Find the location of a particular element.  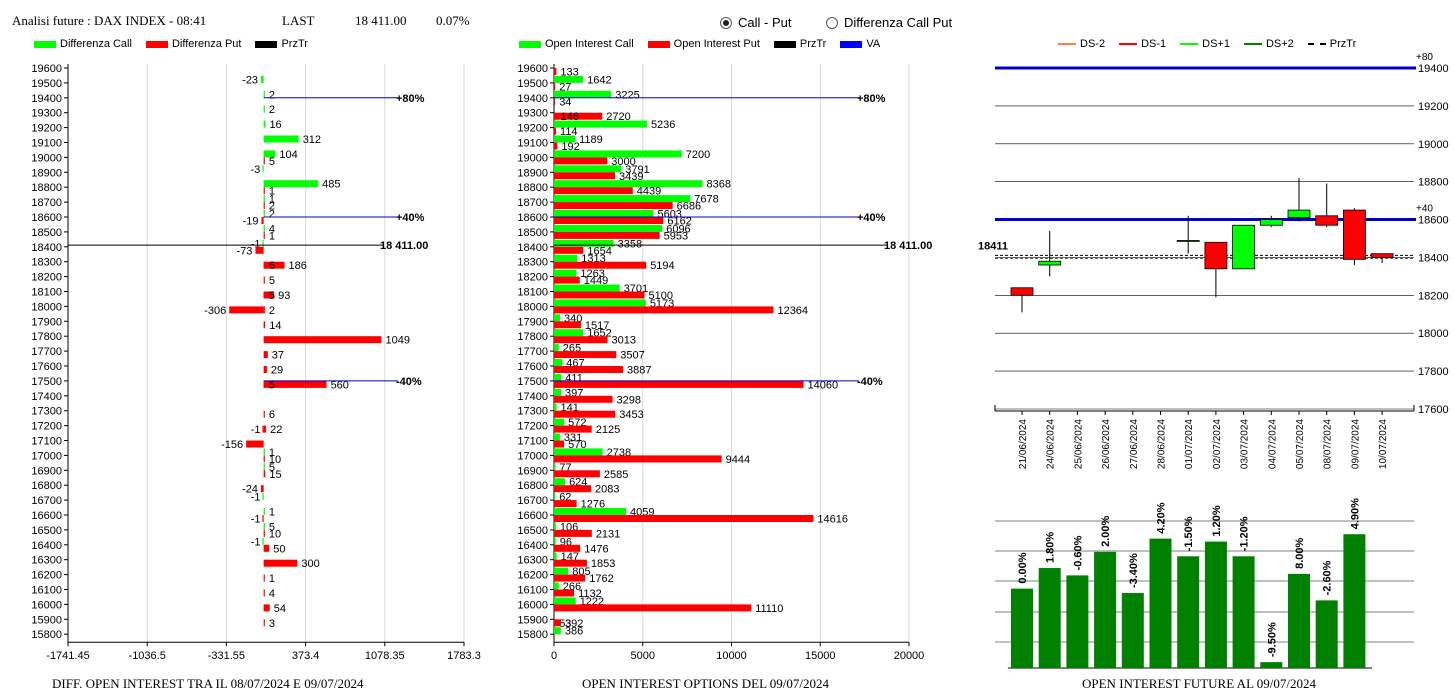

date-label: 08/07/2024 is located at coordinates (1328, 444).